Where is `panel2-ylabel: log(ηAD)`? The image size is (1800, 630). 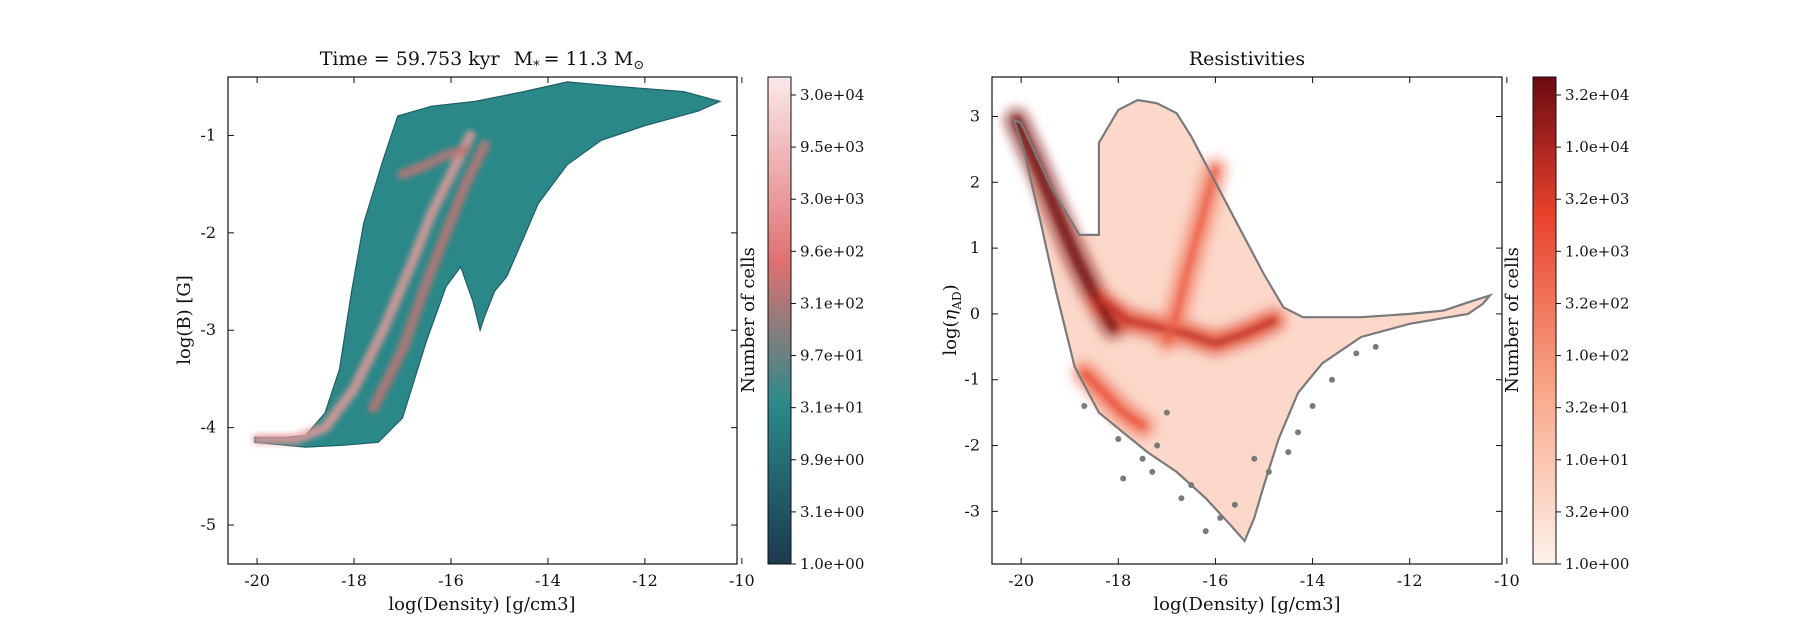 panel2-ylabel: log(ηAD) is located at coordinates (952, 319).